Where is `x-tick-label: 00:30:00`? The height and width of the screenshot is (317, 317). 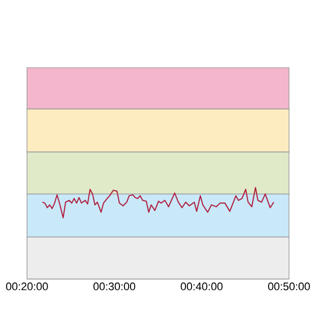 x-tick-label: 00:30:00 is located at coordinates (114, 286).